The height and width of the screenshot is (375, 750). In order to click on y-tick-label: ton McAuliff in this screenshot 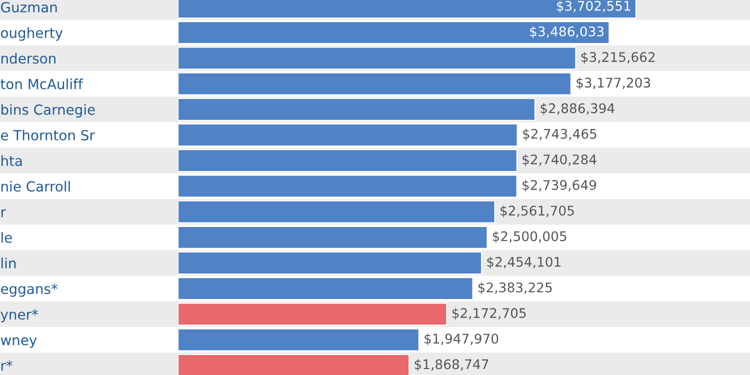, I will do `click(42, 84)`.